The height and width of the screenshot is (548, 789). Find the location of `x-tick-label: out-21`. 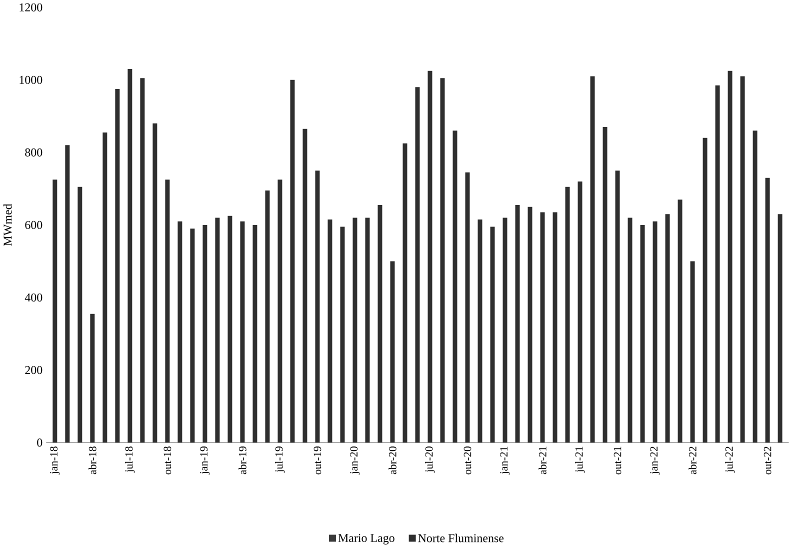

x-tick-label: out-21 is located at coordinates (618, 460).